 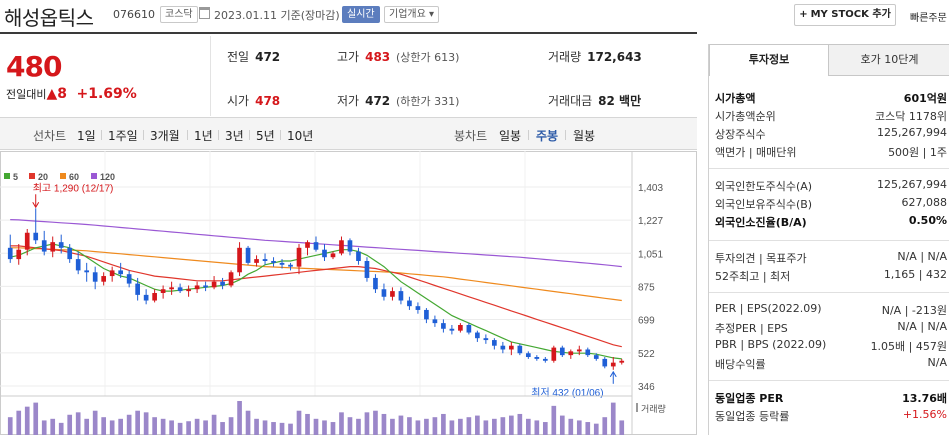 What do you see at coordinates (187, 135) in the screenshot?
I see `tab-divider` at bounding box center [187, 135].